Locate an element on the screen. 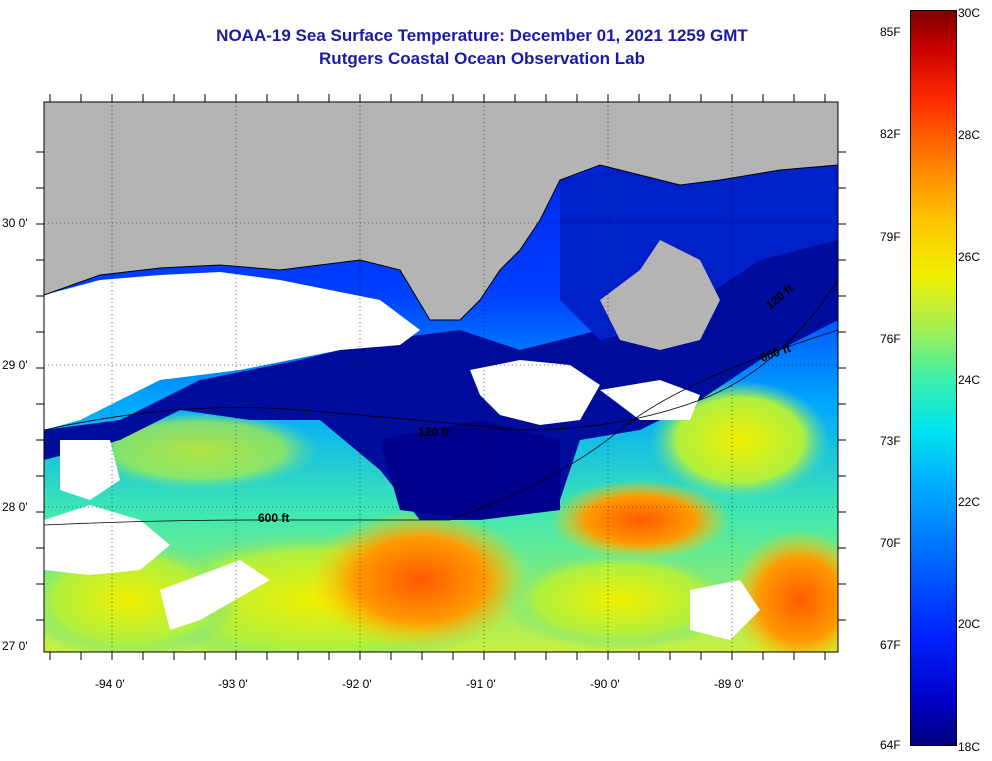 The width and height of the screenshot is (992, 761). contour-label-120ft-west: 120 ft is located at coordinates (433, 432).